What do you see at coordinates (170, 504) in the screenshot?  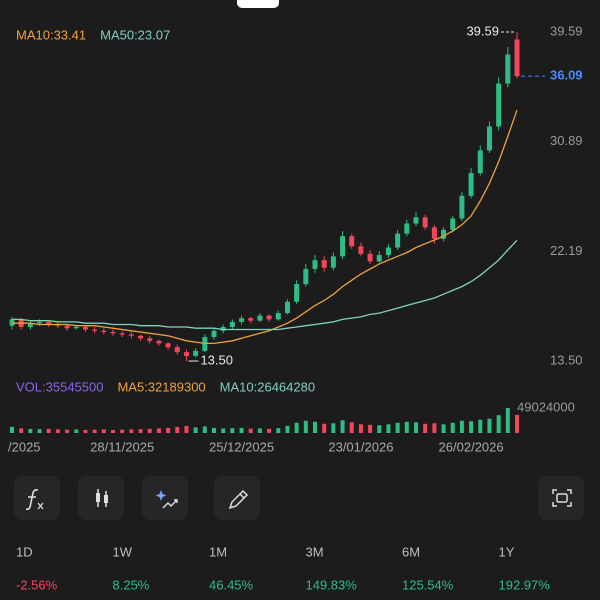 I see `trend-icon` at bounding box center [170, 504].